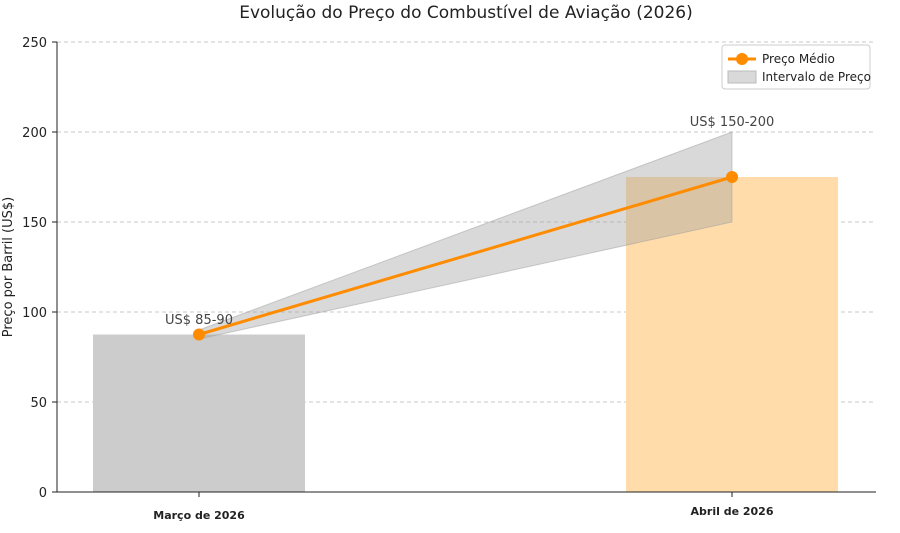  I want to click on annotation-label: US$ 150-200, so click(732, 122).